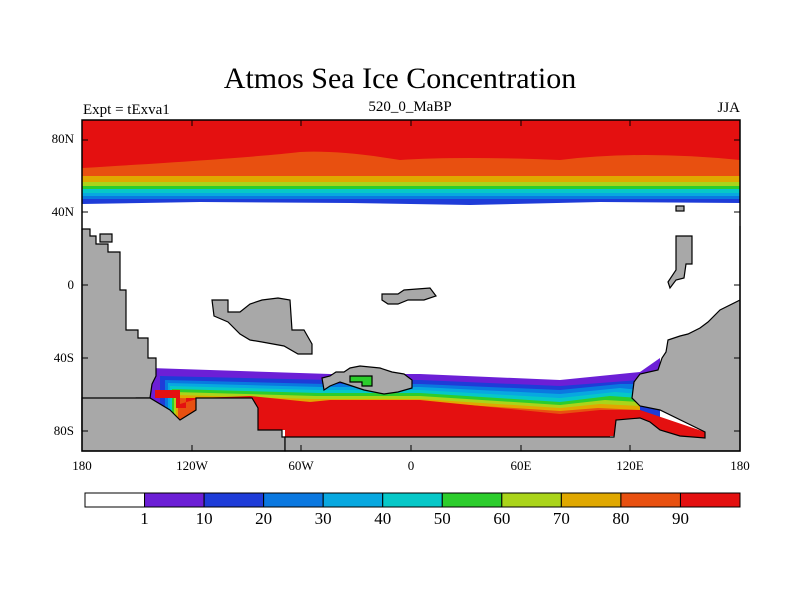 Image resolution: width=800 pixels, height=600 pixels. Describe the element at coordinates (204, 518) in the screenshot. I see `colorbar-label: 10` at that location.